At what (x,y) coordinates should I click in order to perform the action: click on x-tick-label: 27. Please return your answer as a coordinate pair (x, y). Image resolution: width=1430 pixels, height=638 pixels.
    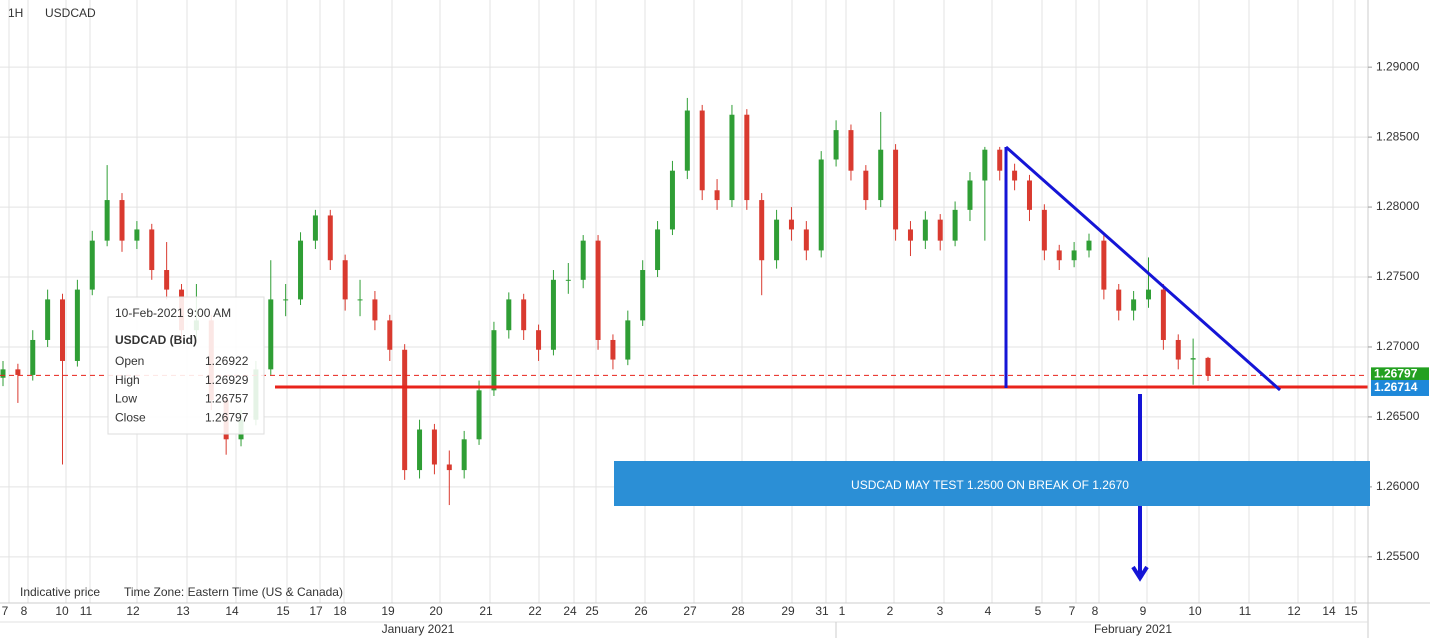
    Looking at the image, I should click on (690, 611).